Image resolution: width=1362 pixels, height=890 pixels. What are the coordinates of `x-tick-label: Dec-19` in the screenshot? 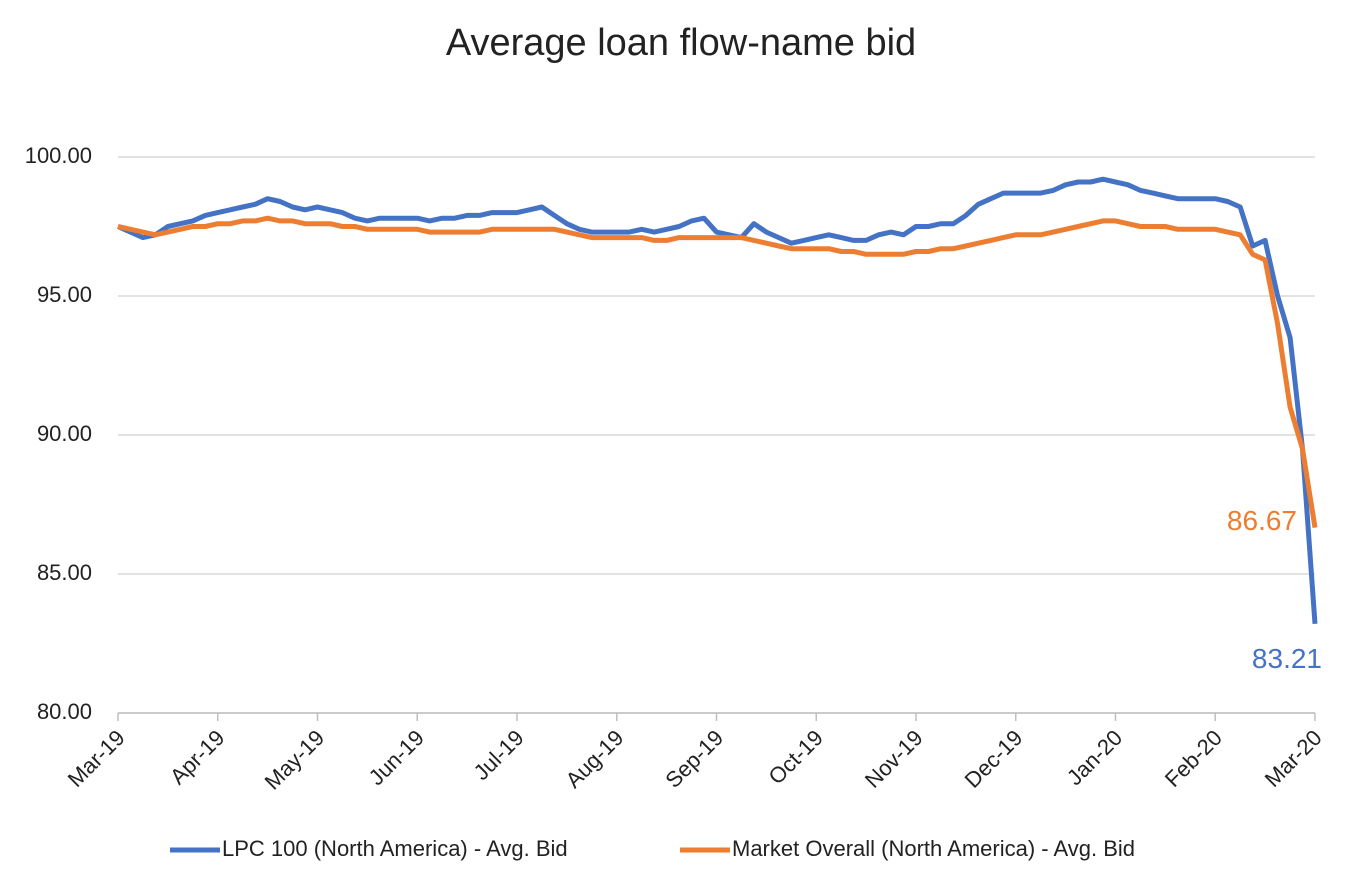 It's located at (994, 759).